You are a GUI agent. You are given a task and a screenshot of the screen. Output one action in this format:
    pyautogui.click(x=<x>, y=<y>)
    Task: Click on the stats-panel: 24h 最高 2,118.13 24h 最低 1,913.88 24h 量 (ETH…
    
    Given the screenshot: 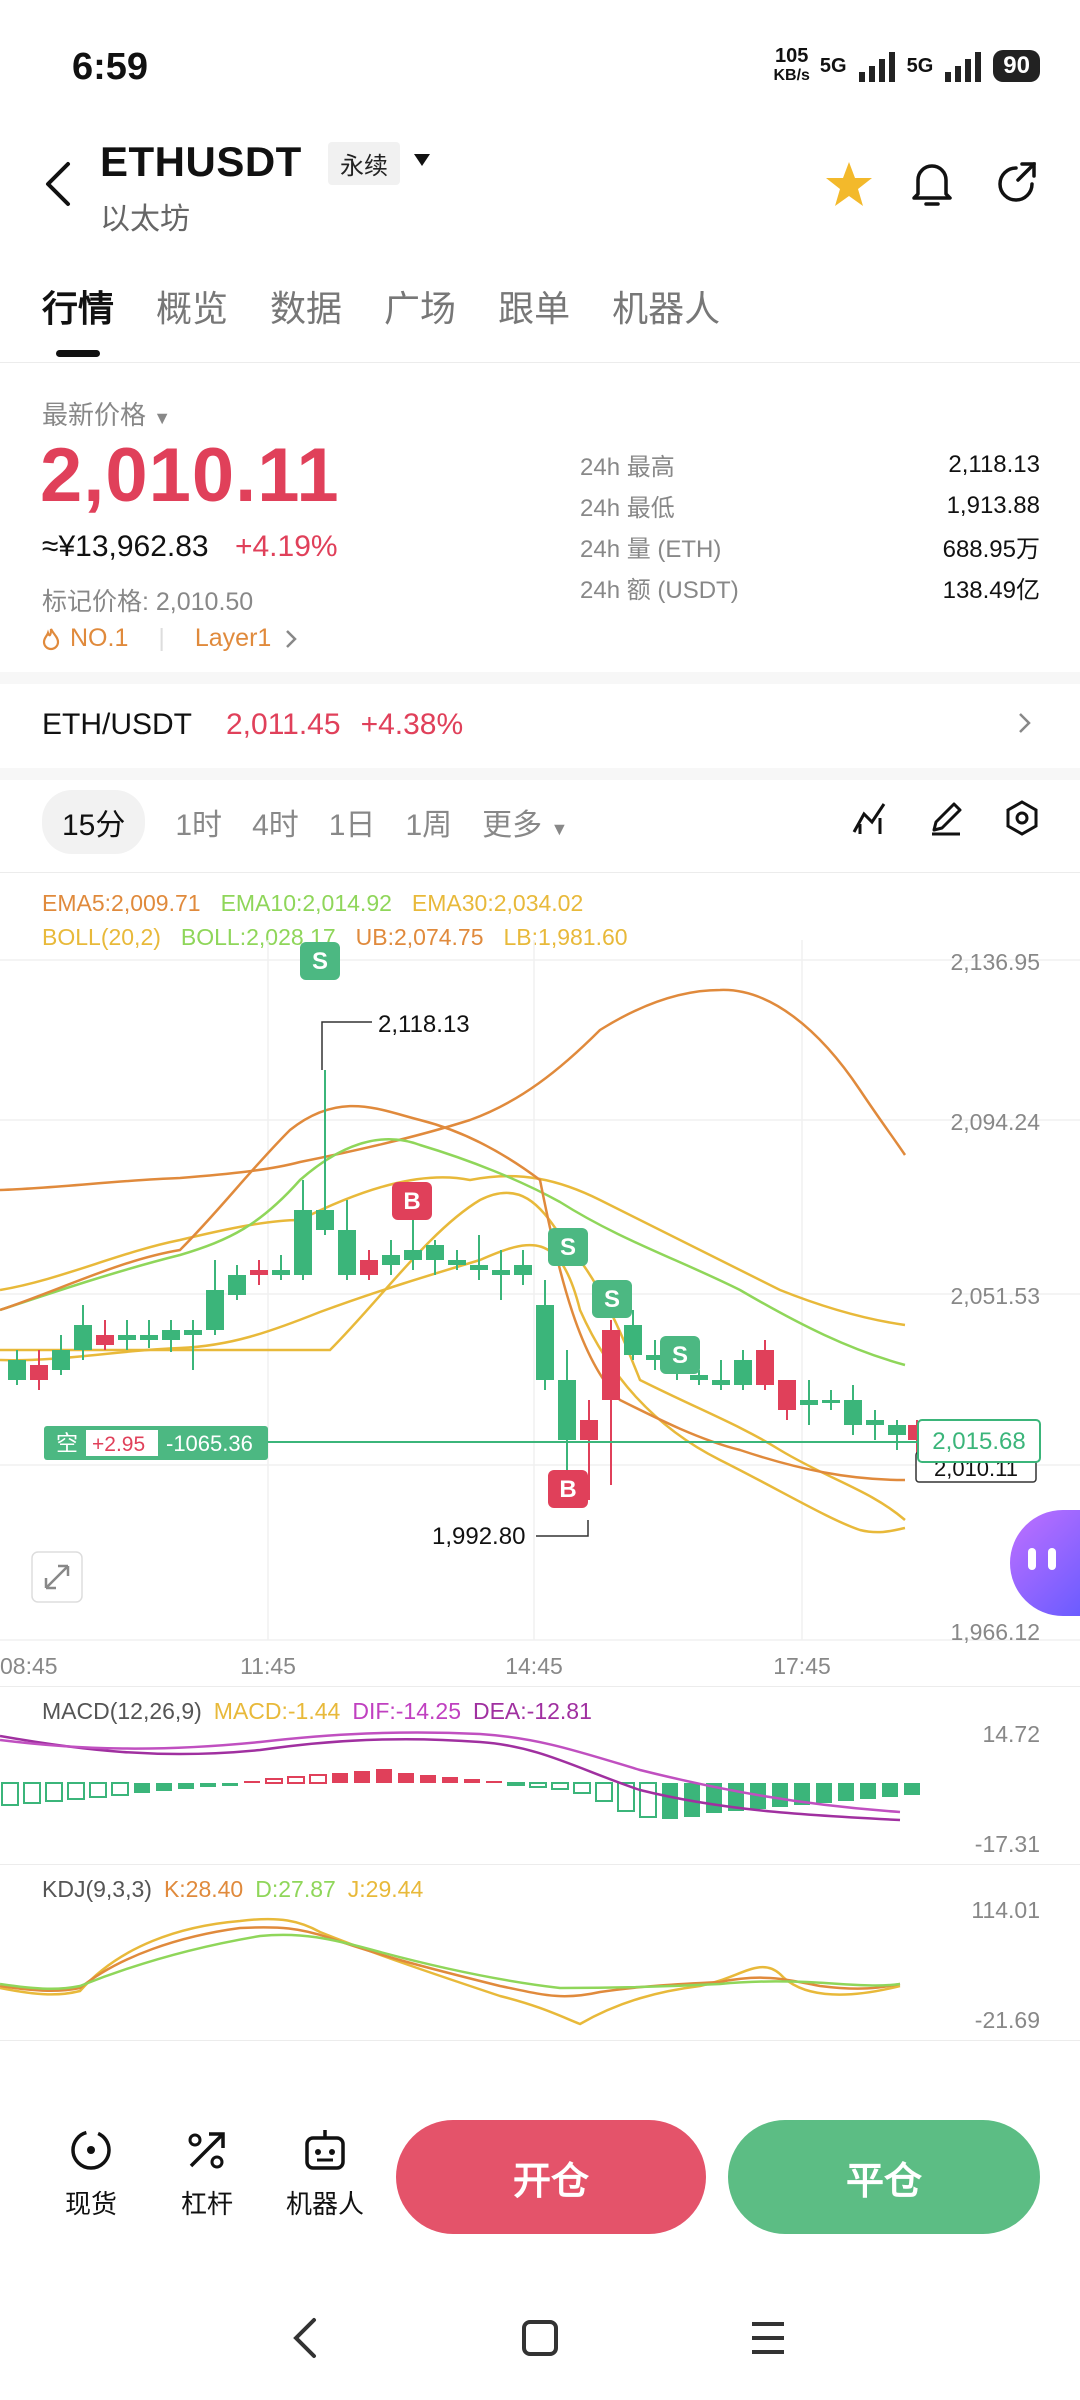 What is the action you would take?
    pyautogui.click(x=810, y=526)
    